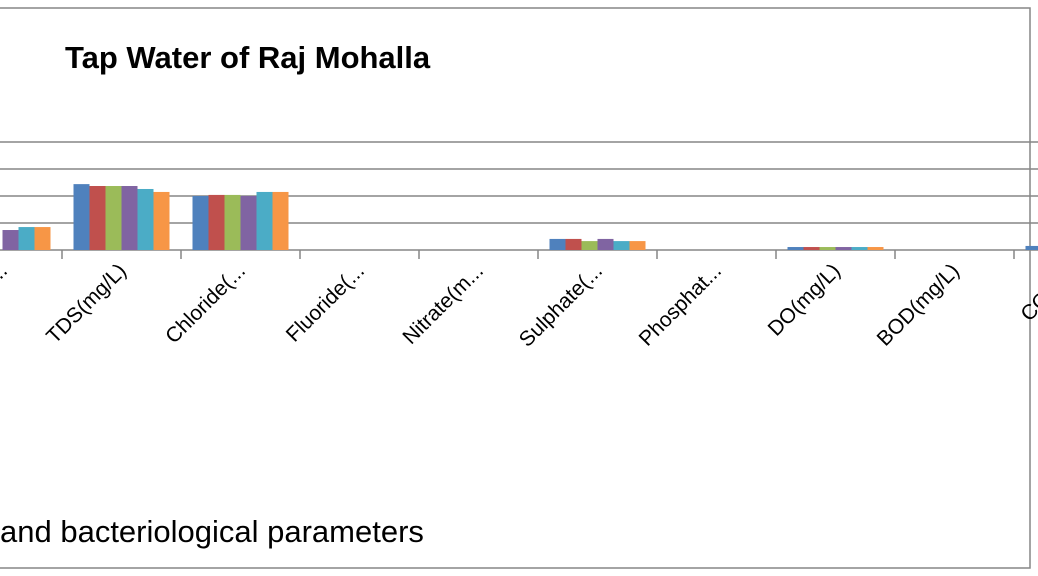 Image resolution: width=1038 pixels, height=576 pixels. I want to click on x-tick-label: BOD(mg/L), so click(918, 304).